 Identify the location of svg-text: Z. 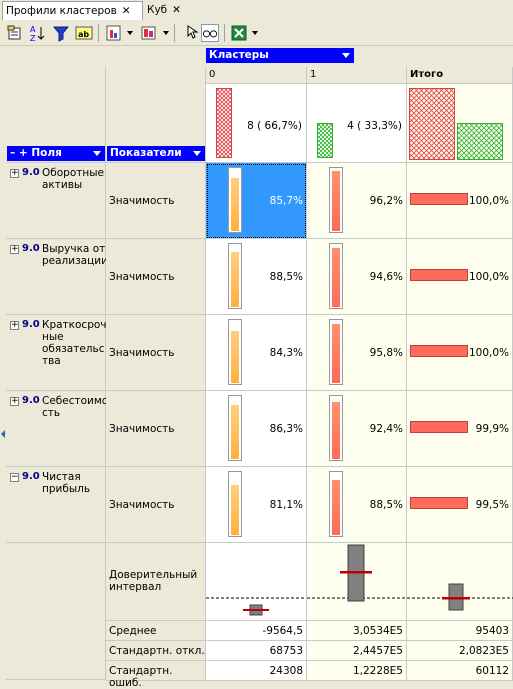
(33, 38).